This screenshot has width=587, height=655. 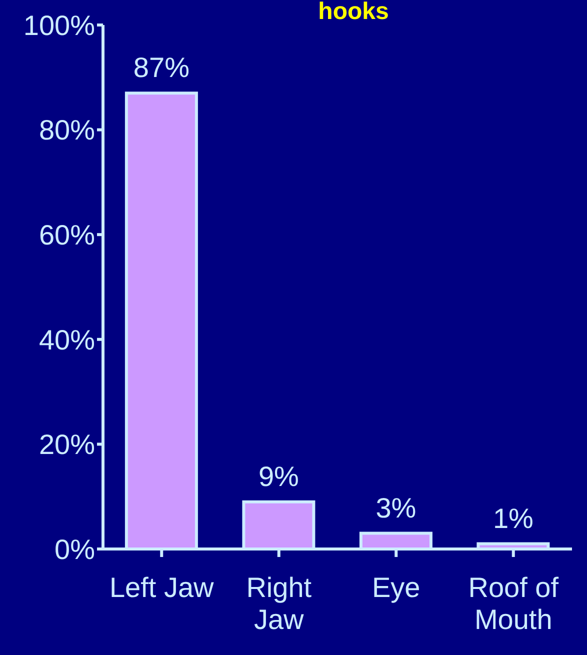 I want to click on x-tick-label: Eye, so click(x=396, y=587).